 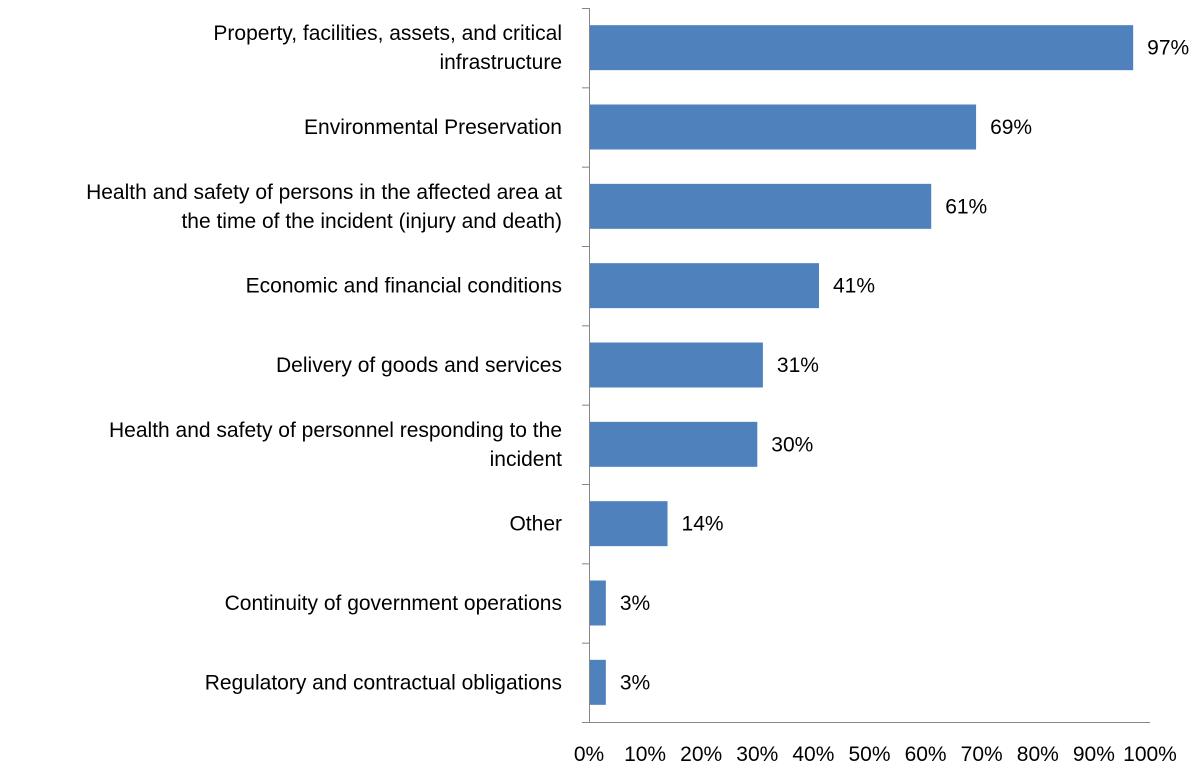 What do you see at coordinates (645, 754) in the screenshot?
I see `x-tick-label-10: 10%` at bounding box center [645, 754].